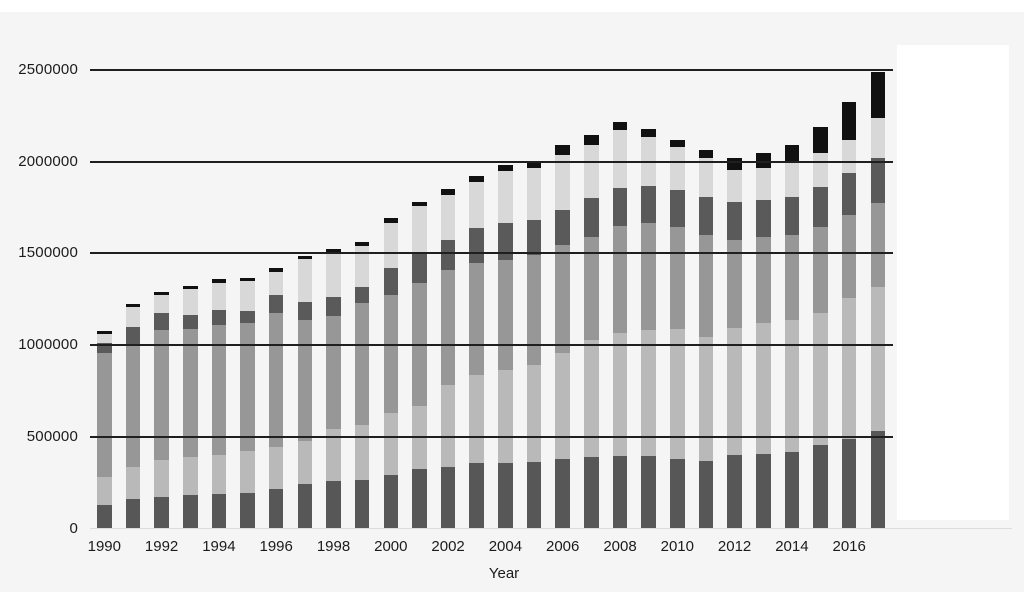 The width and height of the screenshot is (1024, 592). I want to click on bar-1990-segment-4-dark-gray-upper, so click(104, 348).